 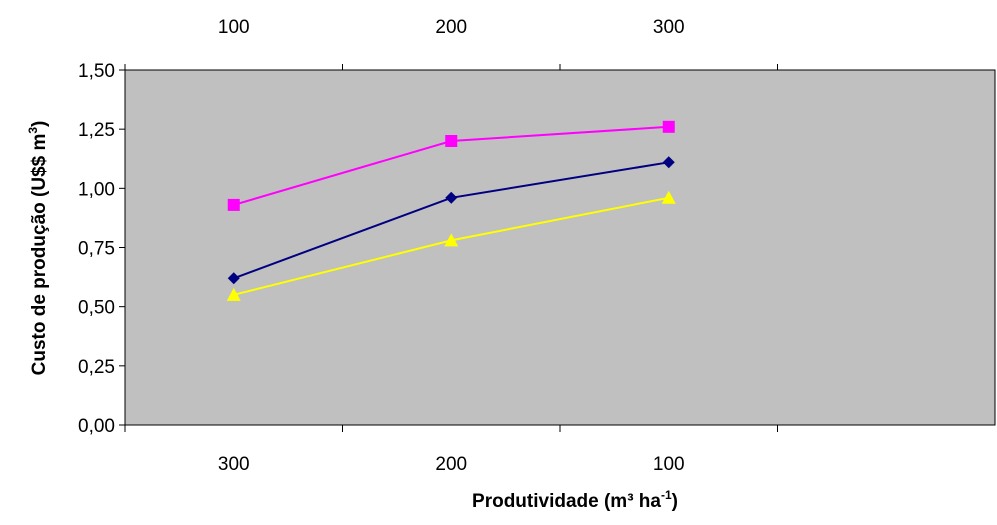 What do you see at coordinates (669, 464) in the screenshot?
I see `x-tick-label-bottom: 100` at bounding box center [669, 464].